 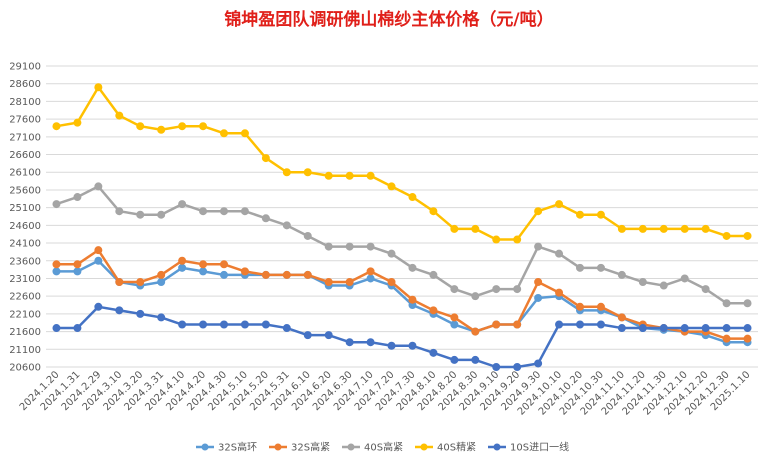 What do you see at coordinates (25, 84) in the screenshot?
I see `y-tick-label: 28600` at bounding box center [25, 84].